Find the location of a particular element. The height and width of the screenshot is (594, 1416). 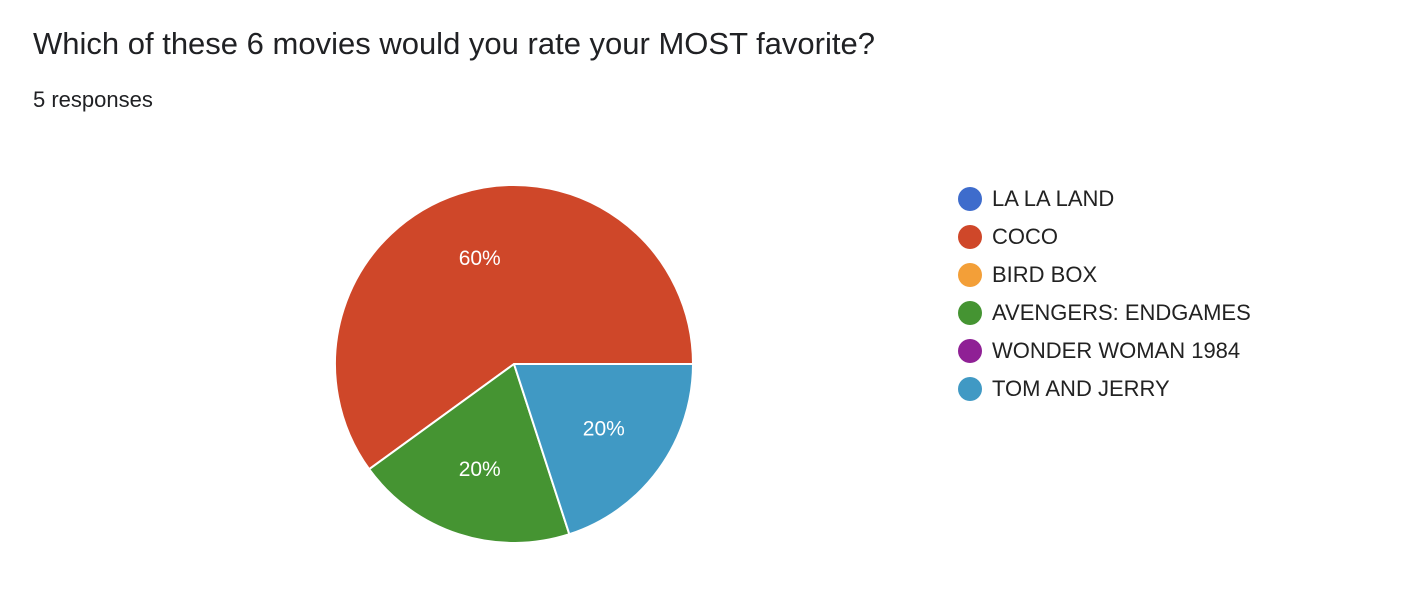

legend-label: AVENGERS: ENDGAMES is located at coordinates (1121, 312).